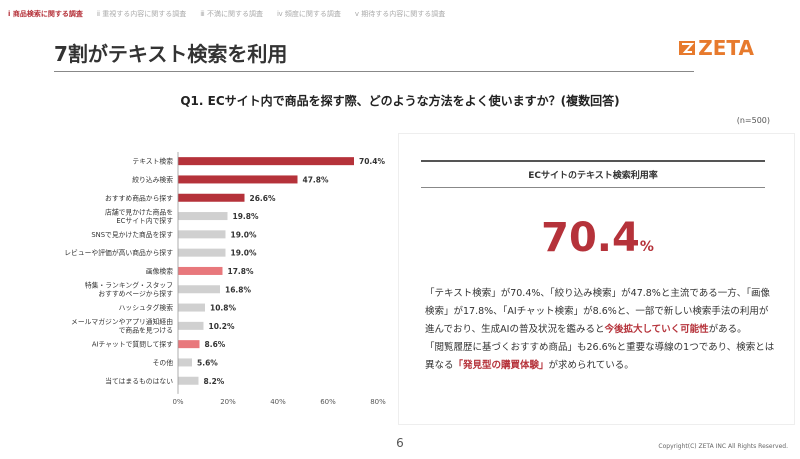  Describe the element at coordinates (122, 321) in the screenshot. I see `category-label: メールマガジンやアプリ通知経由` at that location.